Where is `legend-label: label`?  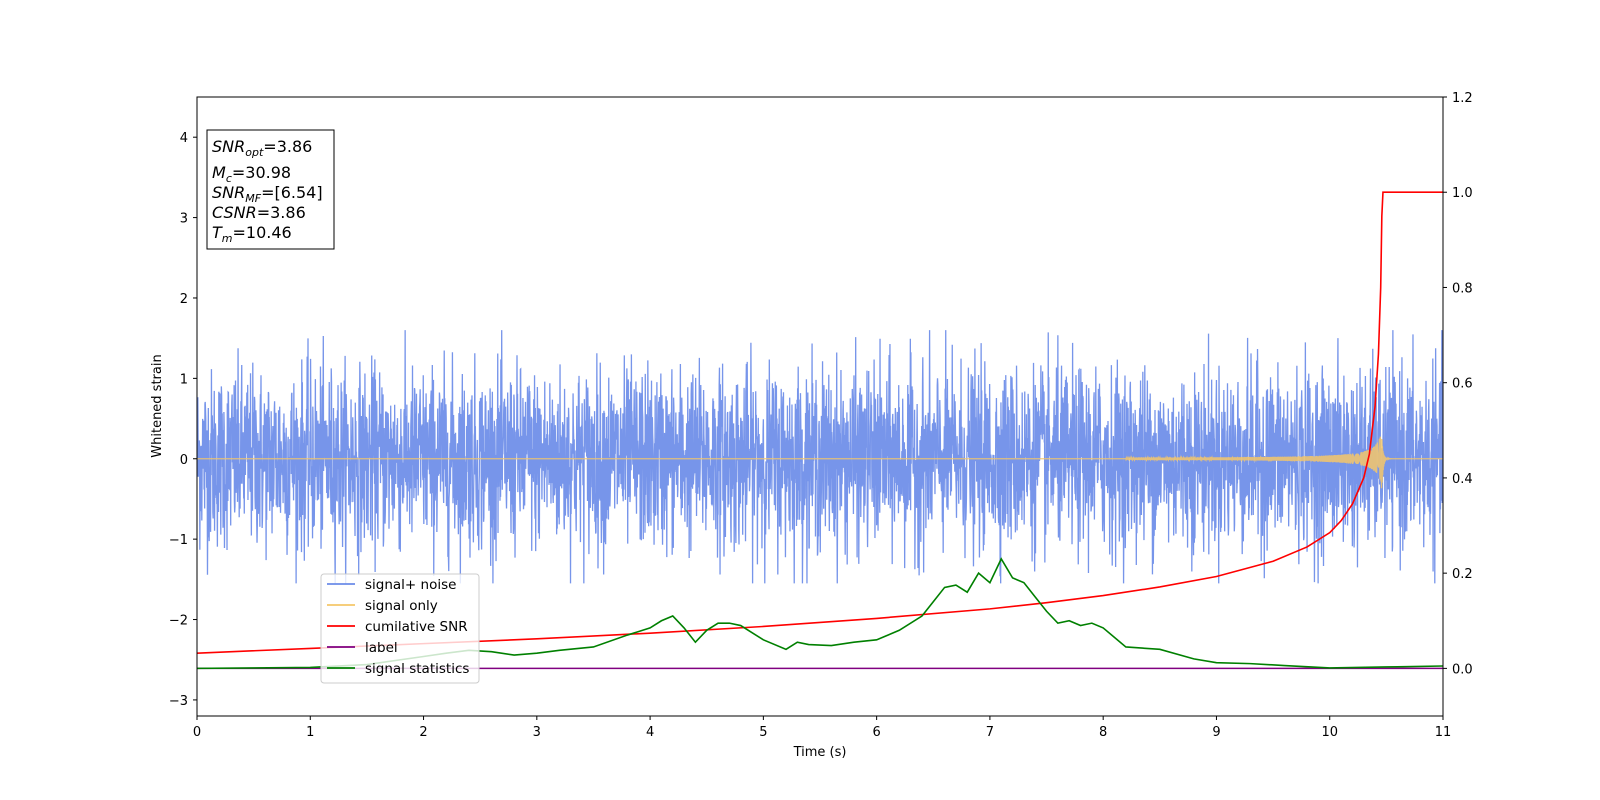 legend-label: label is located at coordinates (381, 648).